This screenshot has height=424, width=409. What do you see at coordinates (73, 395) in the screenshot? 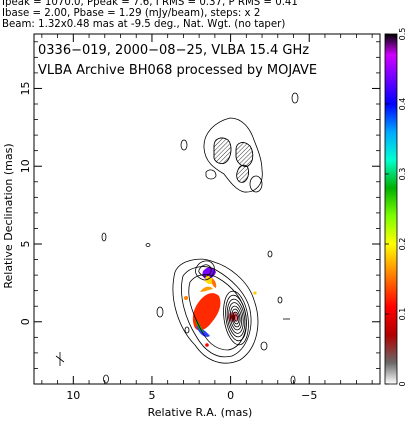
I see `x-tick-label: 10` at bounding box center [73, 395].